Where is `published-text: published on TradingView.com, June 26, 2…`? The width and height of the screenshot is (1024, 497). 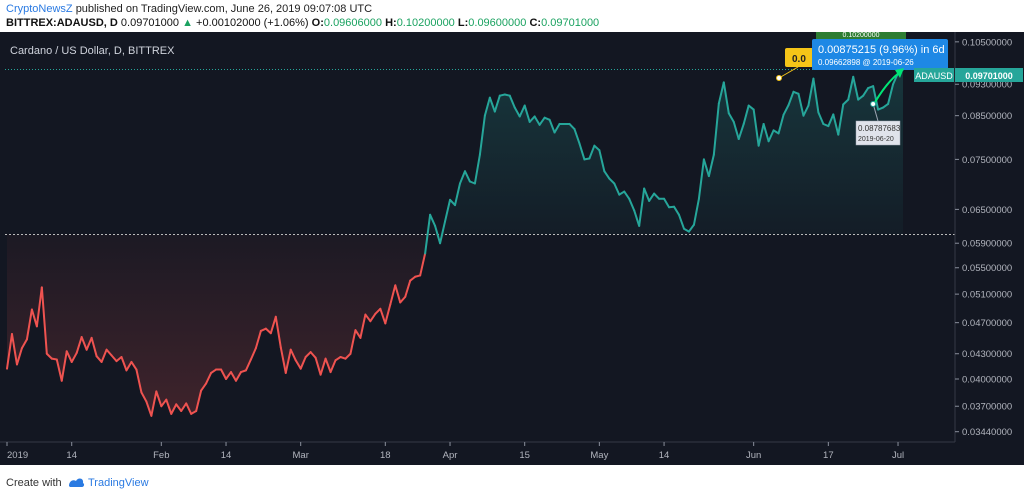
published-text: published on TradingView.com, June 26, 2… is located at coordinates (224, 9).